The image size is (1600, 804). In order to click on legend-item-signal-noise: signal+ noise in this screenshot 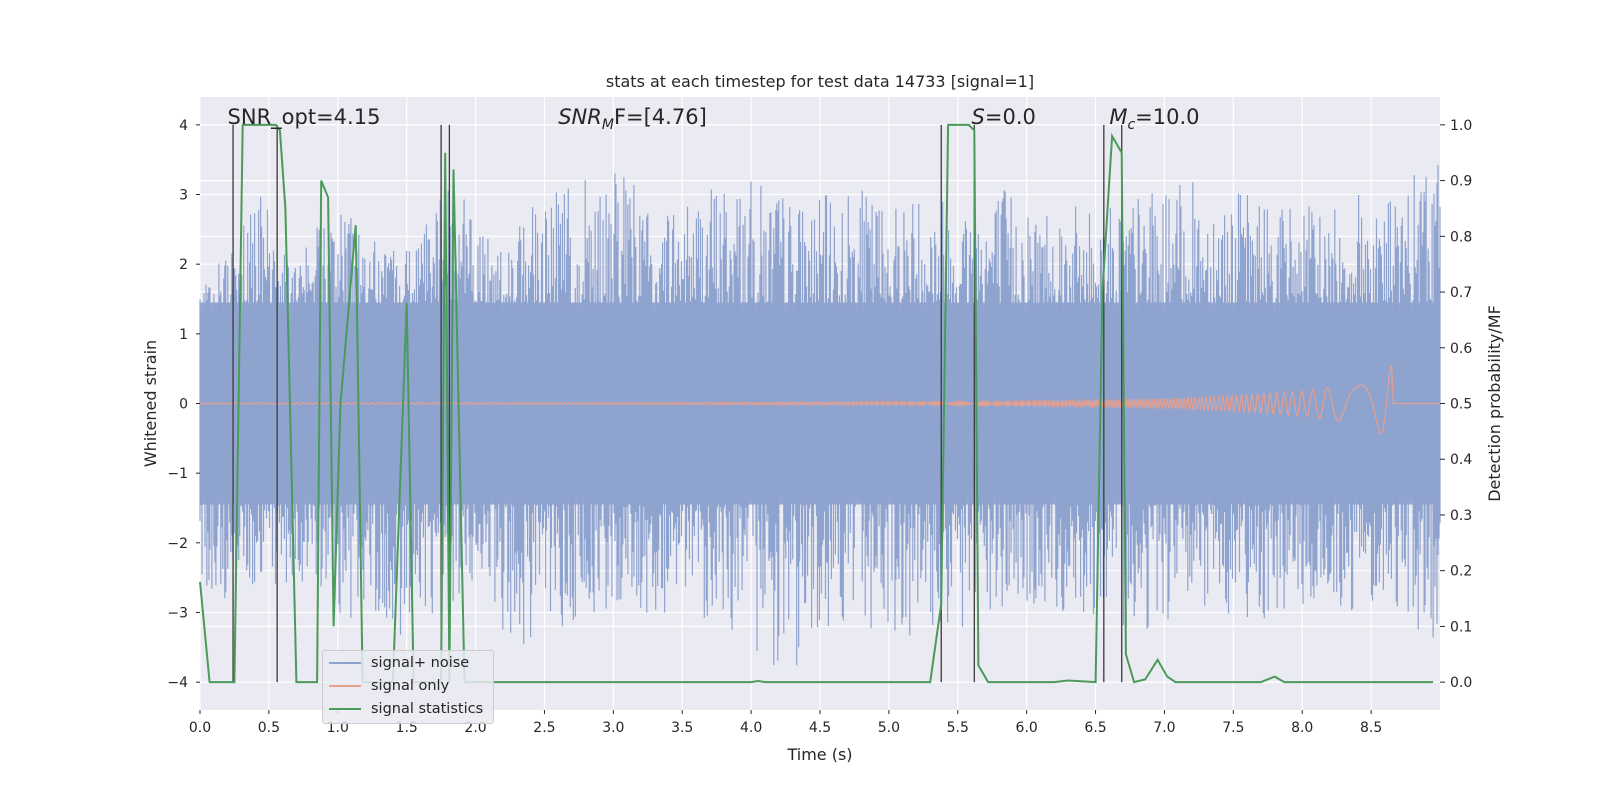, I will do `click(399, 663)`.